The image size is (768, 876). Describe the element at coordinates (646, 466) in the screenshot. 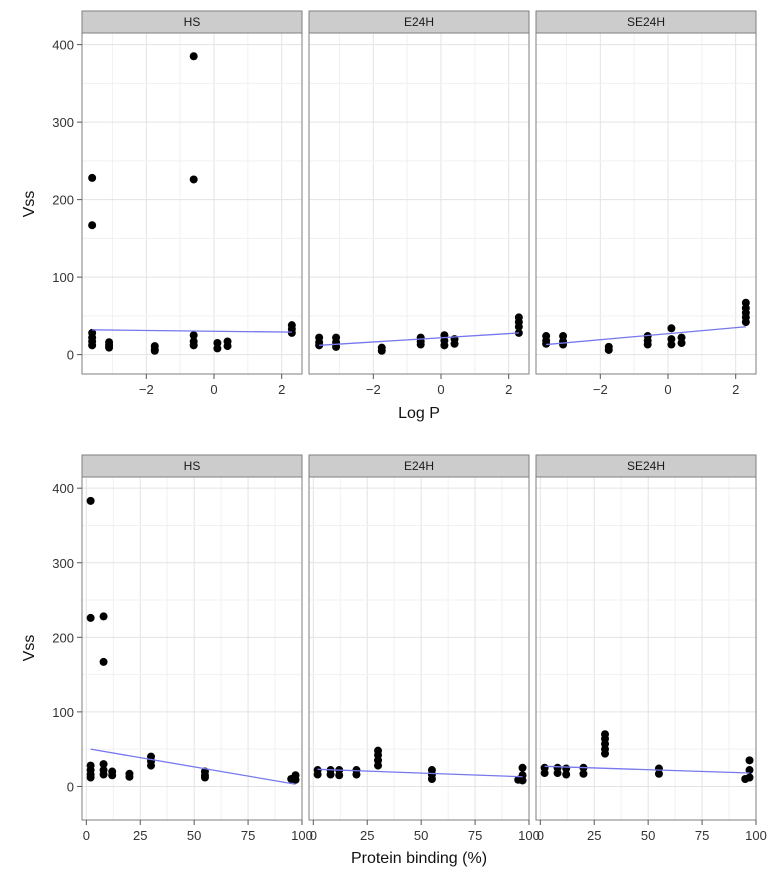

I see `facet-label: SE24H` at that location.